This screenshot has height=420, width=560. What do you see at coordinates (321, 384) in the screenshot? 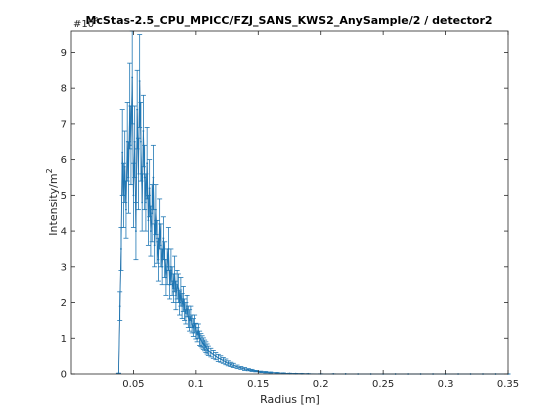
I see `x-tick-label: 0.2` at bounding box center [321, 384].